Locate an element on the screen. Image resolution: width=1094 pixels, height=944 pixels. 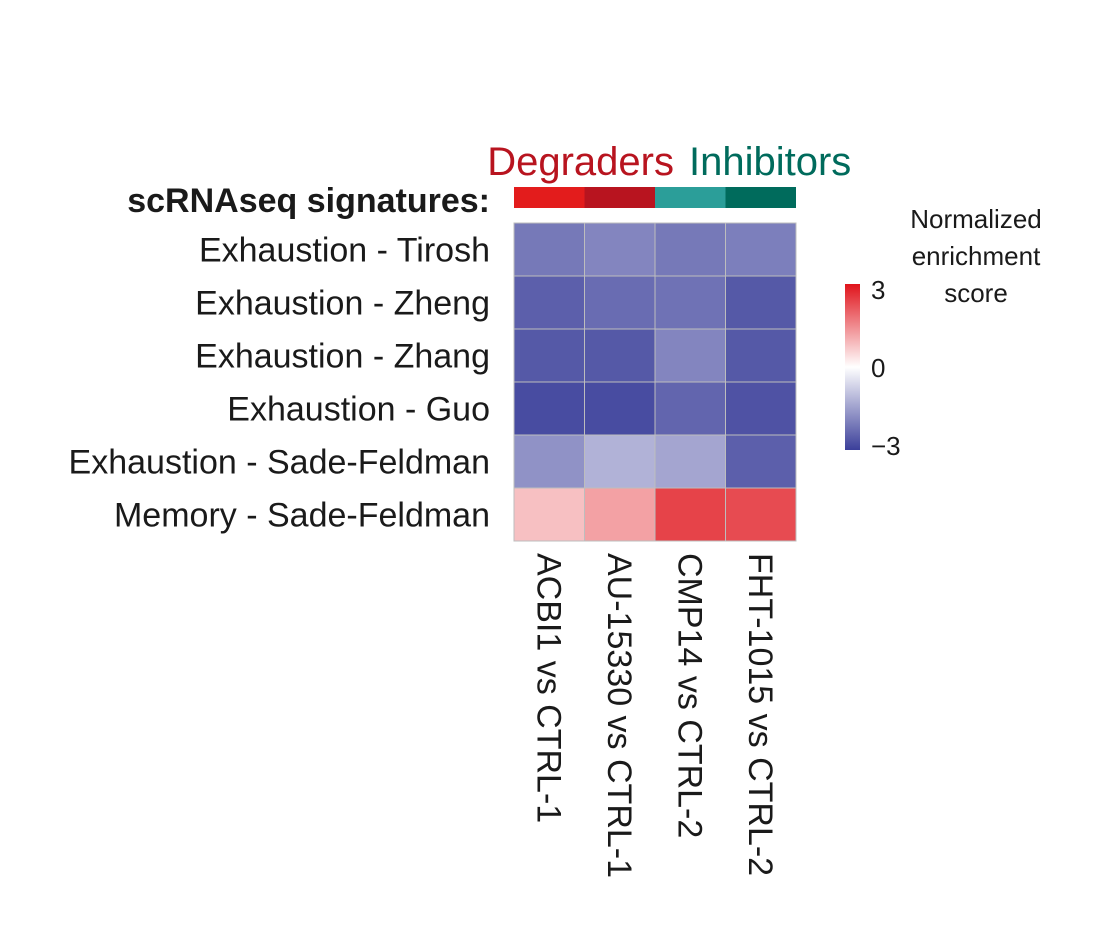
row-label: Exhaustion - Tirosh is located at coordinates (344, 251).